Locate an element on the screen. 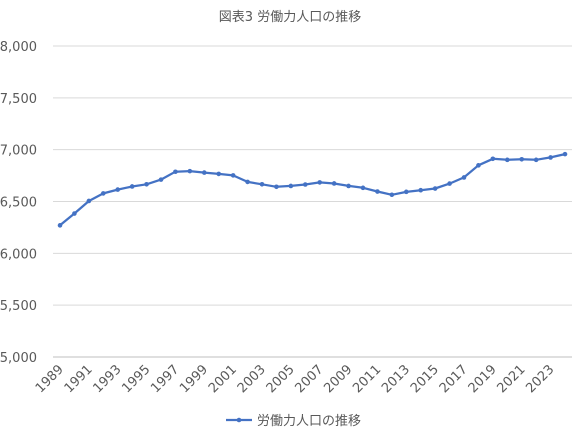 The image size is (579, 436). data-point-2007 is located at coordinates (320, 182).